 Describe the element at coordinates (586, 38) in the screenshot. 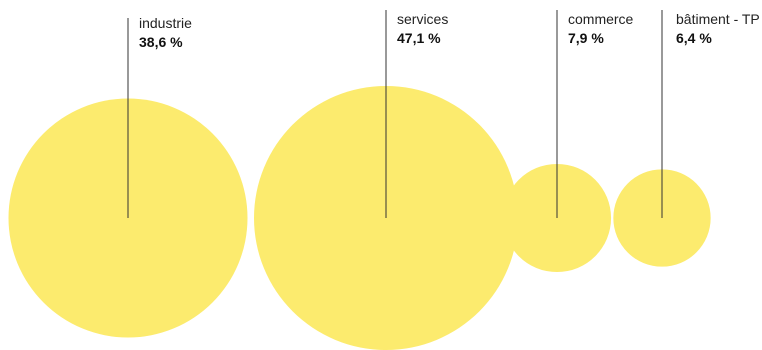

I see `value-label-commerce: 7,9 %` at that location.